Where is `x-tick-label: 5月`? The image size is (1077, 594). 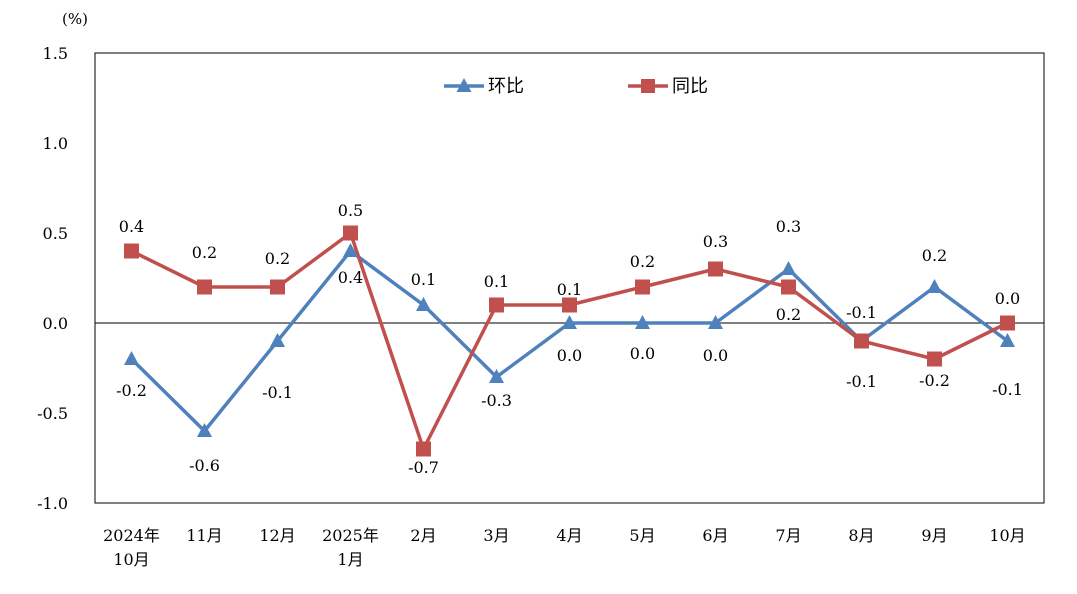
x-tick-label: 5月 is located at coordinates (642, 535).